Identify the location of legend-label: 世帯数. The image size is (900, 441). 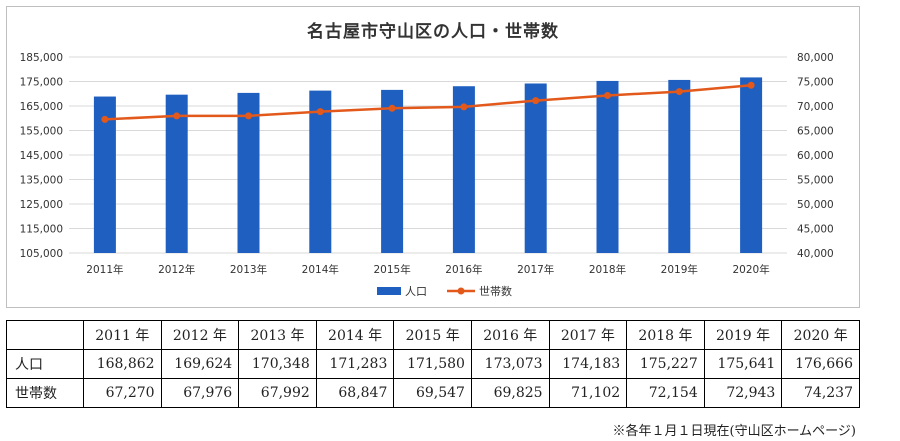
(495, 291).